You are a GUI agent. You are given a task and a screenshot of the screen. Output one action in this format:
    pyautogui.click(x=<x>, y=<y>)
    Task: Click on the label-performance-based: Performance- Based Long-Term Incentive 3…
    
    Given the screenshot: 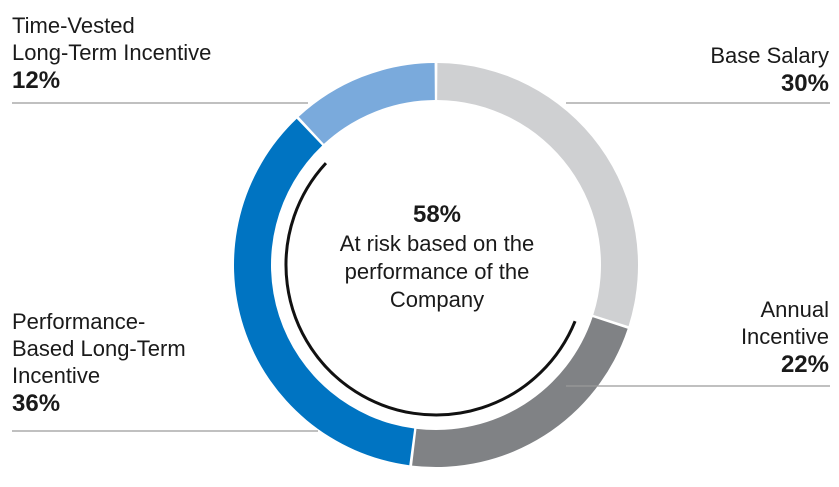 What is the action you would take?
    pyautogui.click(x=99, y=363)
    